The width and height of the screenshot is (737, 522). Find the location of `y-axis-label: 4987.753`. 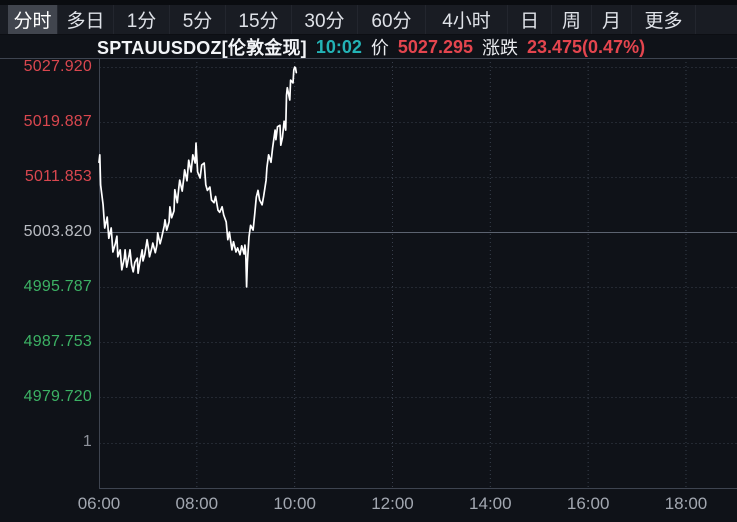

y-axis-label: 4987.753 is located at coordinates (57, 341).